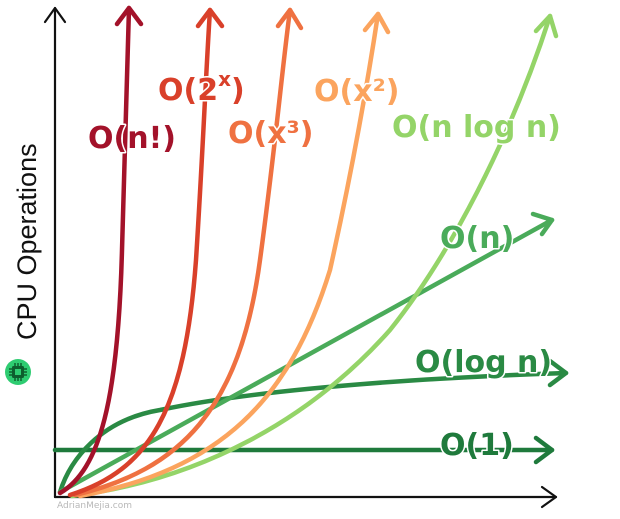 Image resolution: width=620 pixels, height=519 pixels. I want to click on label-exponential: O(2x), so click(201, 87).